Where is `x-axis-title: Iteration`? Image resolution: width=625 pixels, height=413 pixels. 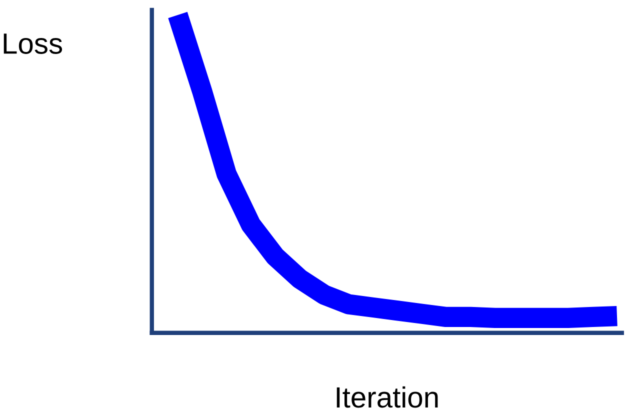
x-axis-title: Iteration is located at coordinates (387, 397).